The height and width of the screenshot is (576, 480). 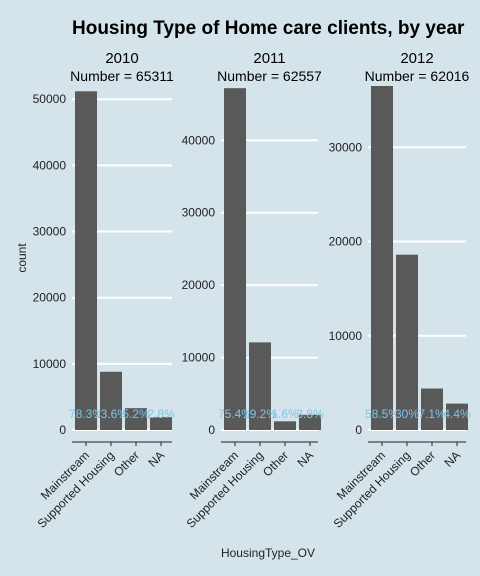 I want to click on panel-title: 2012, so click(x=416, y=58).